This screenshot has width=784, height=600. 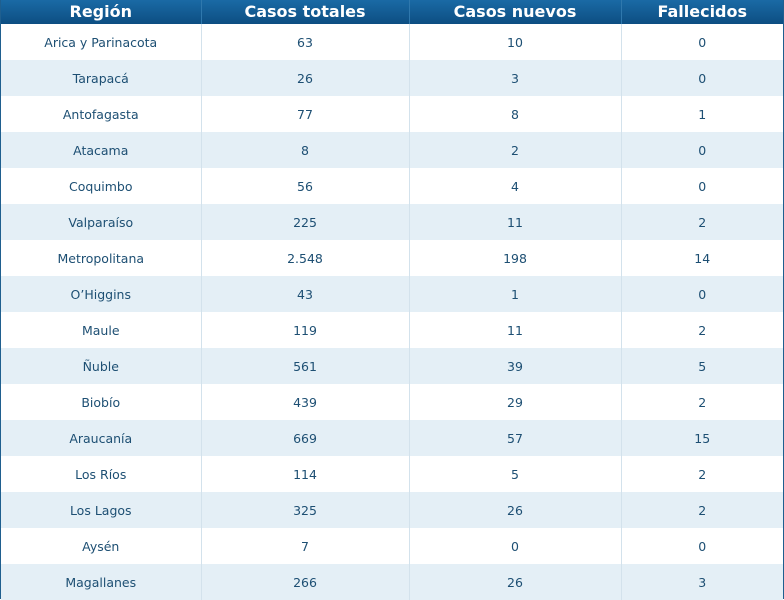 What do you see at coordinates (304, 42) in the screenshot?
I see `cell-total-cases: 63` at bounding box center [304, 42].